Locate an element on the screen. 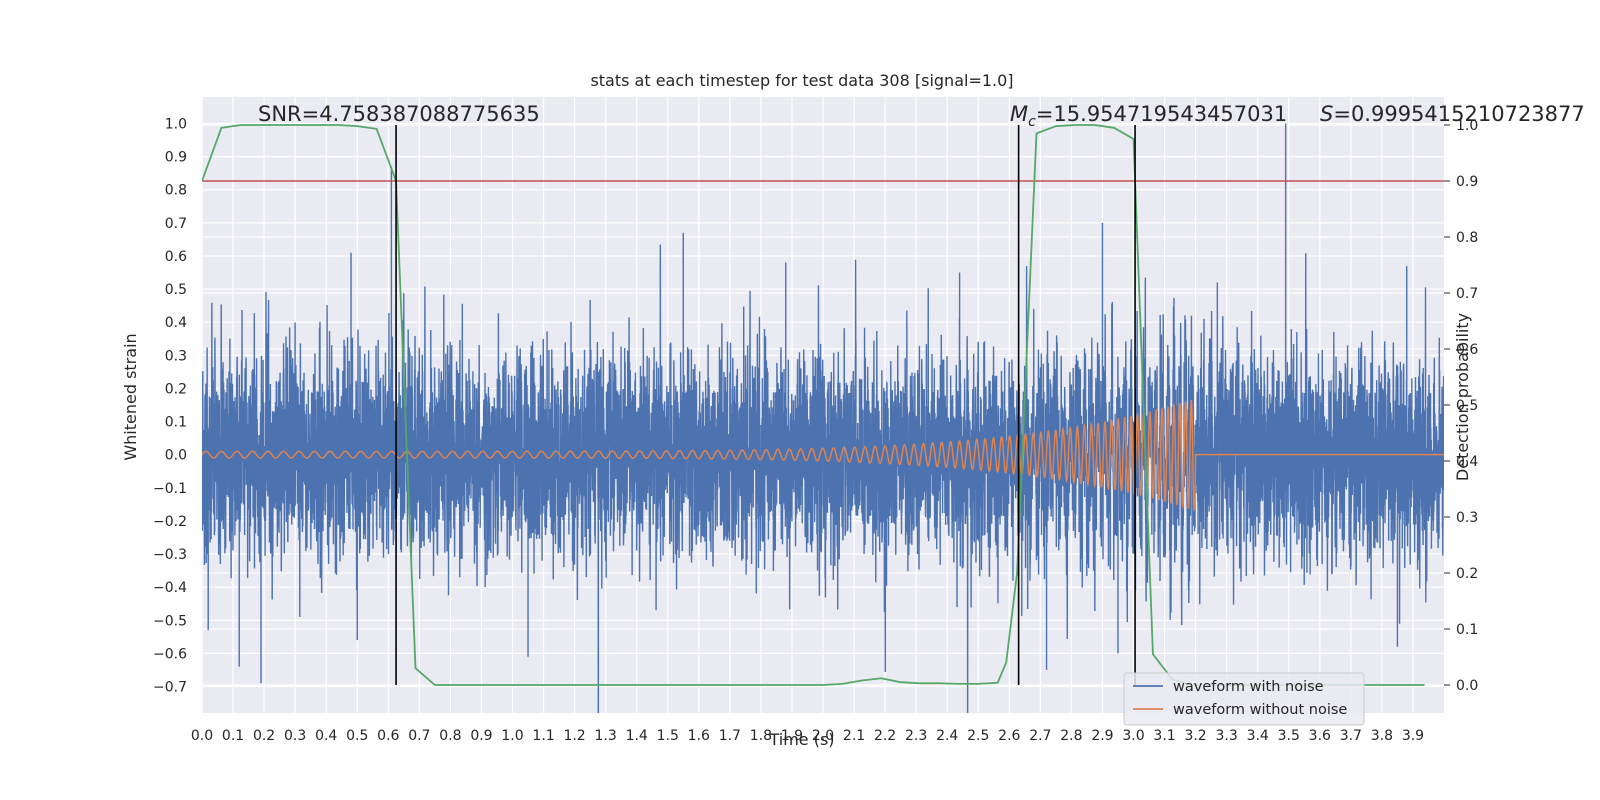  y-tick-label-left: 1.0 is located at coordinates (176, 124).